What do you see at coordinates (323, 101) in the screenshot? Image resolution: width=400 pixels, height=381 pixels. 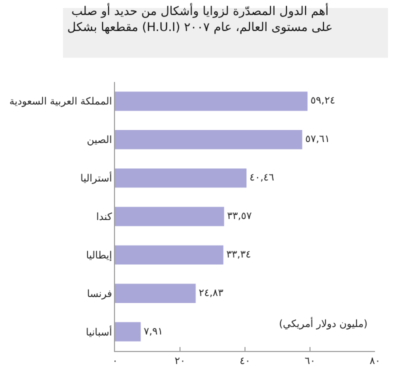 I see `data-label: ٥٩,٢٤` at bounding box center [323, 101].